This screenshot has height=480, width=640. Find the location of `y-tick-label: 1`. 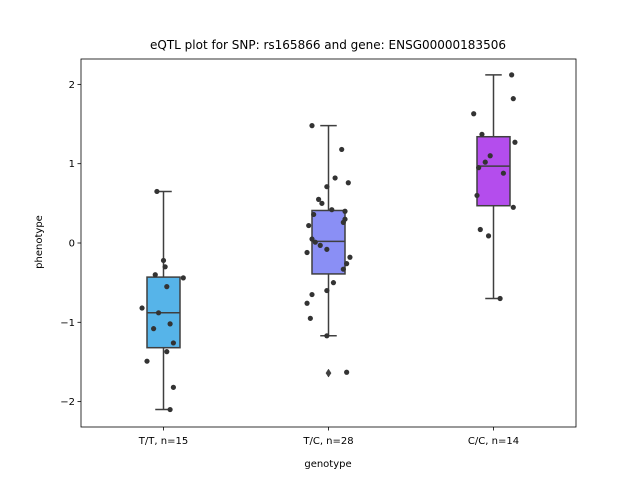

y-tick-label: 1 is located at coordinates (72, 164).